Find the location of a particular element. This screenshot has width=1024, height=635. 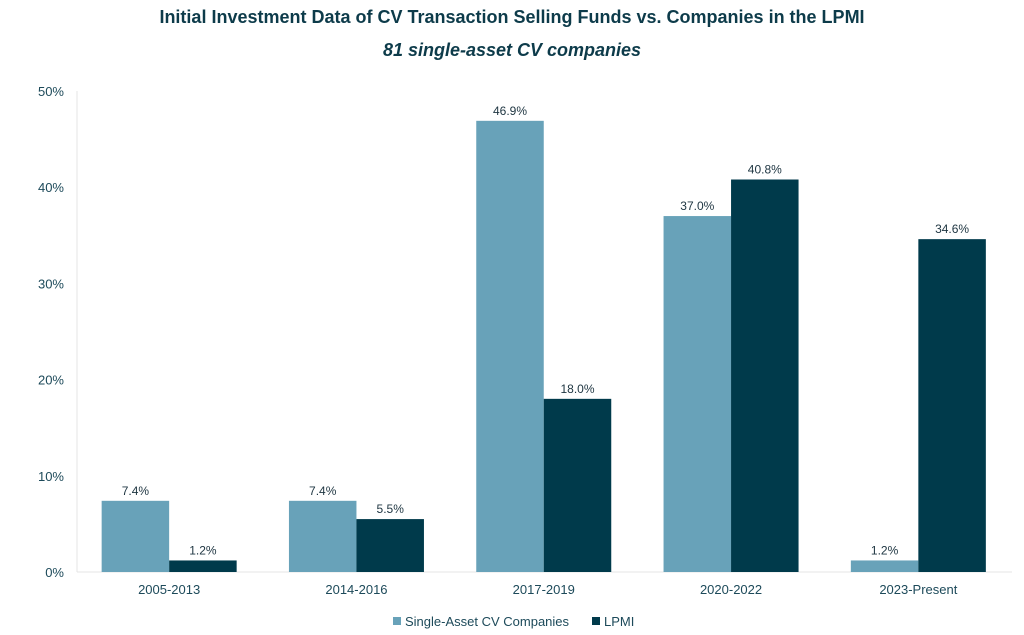

x-tick-label: 2017-2019 is located at coordinates (544, 589).